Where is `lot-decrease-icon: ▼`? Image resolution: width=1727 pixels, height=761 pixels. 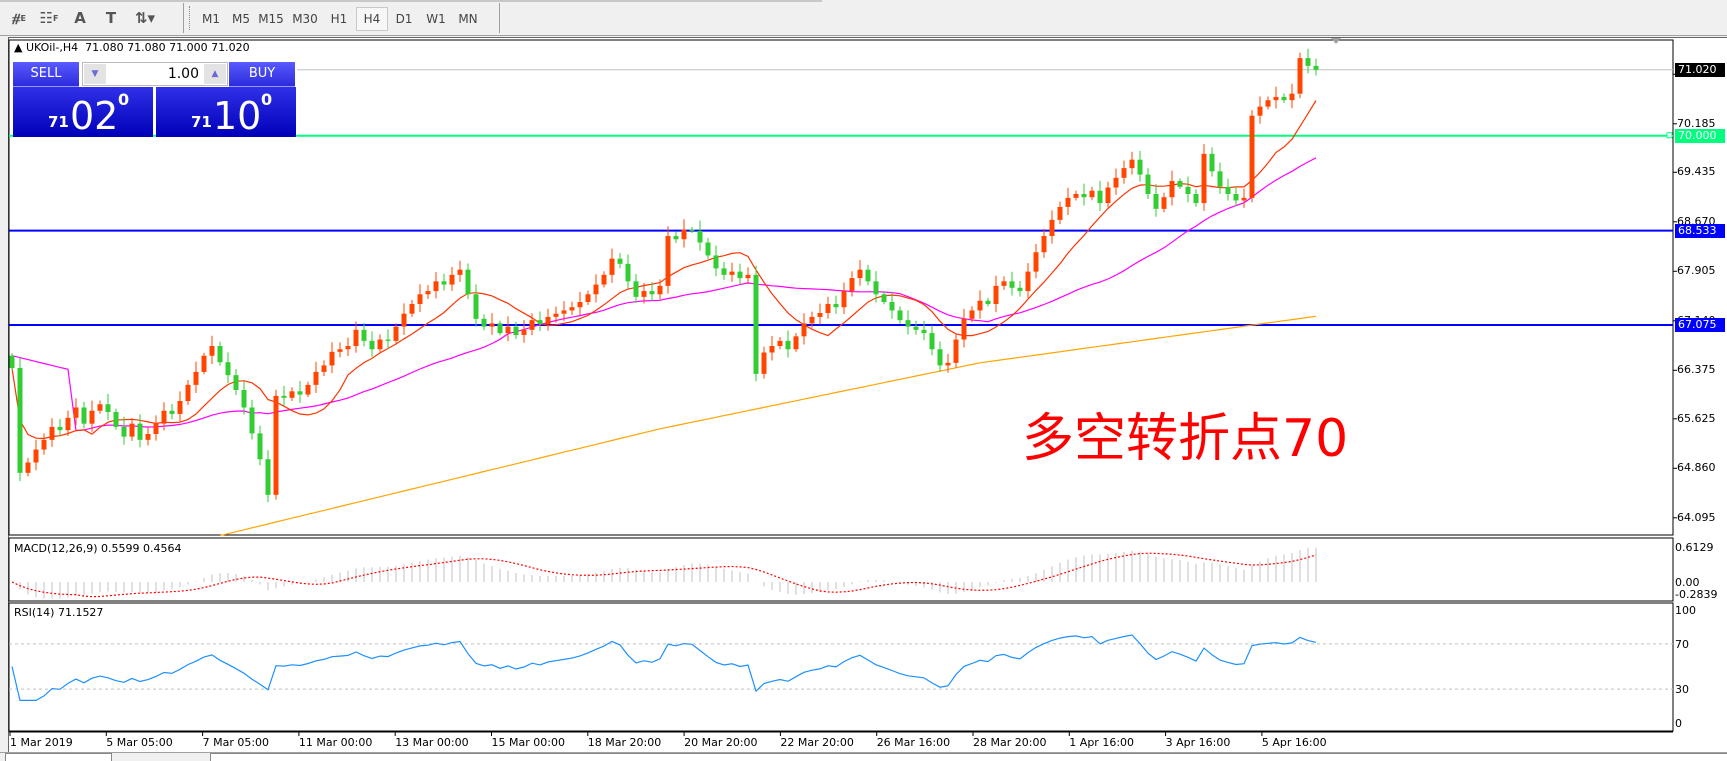 lot-decrease-icon: ▼ is located at coordinates (95, 74).